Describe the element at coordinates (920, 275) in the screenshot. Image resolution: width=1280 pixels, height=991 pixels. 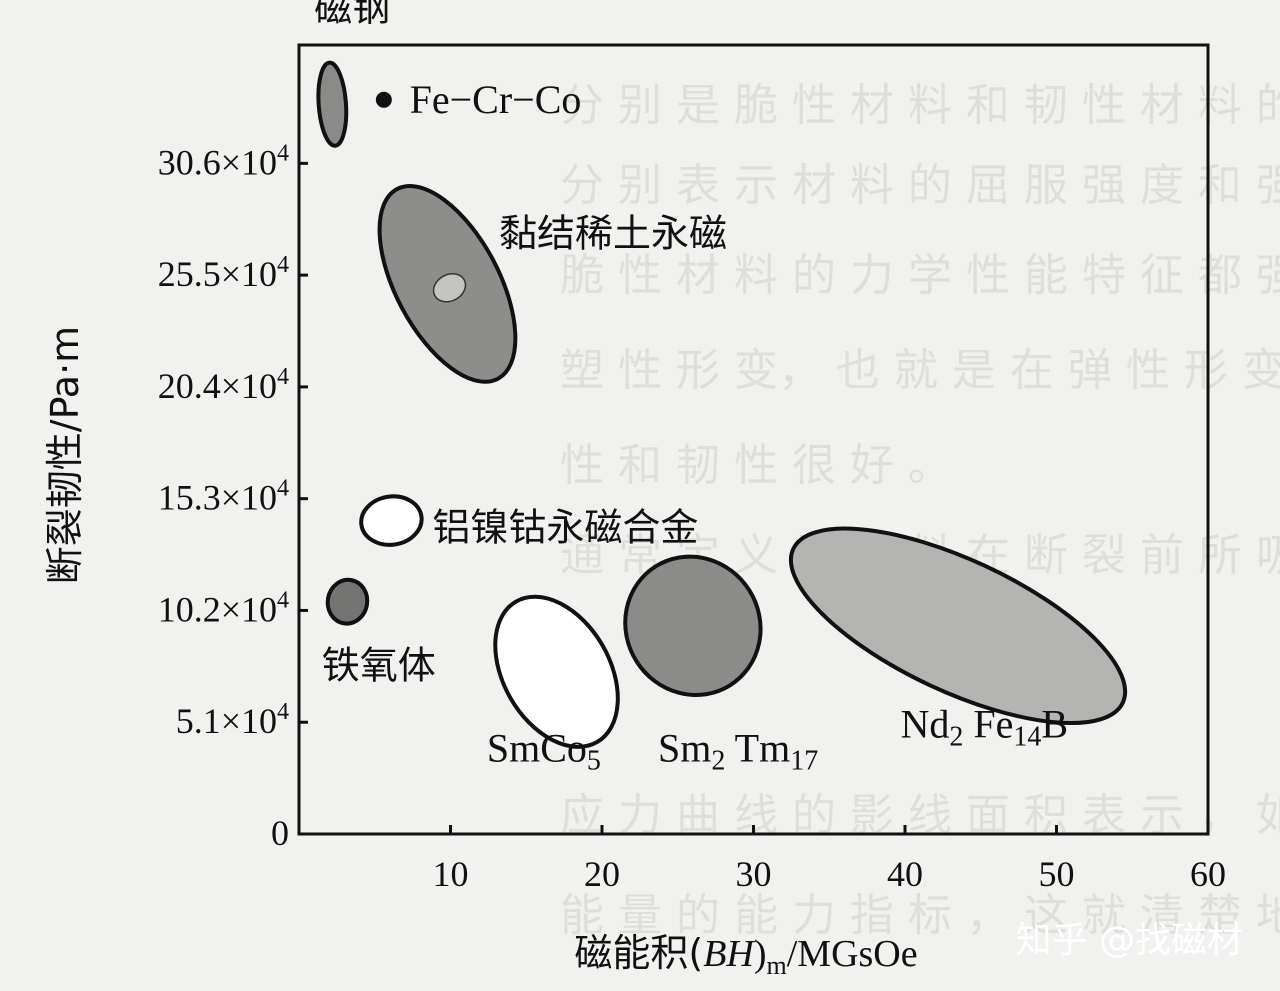
I see `svg-text: 脆 性 材 料 的 力 学 性 能 特 征 都 强 度 大` at that location.